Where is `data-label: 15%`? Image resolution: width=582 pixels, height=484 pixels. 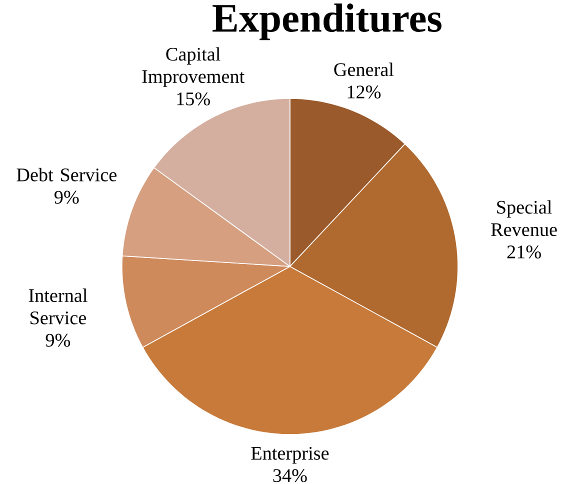 data-label: 15% is located at coordinates (193, 99).